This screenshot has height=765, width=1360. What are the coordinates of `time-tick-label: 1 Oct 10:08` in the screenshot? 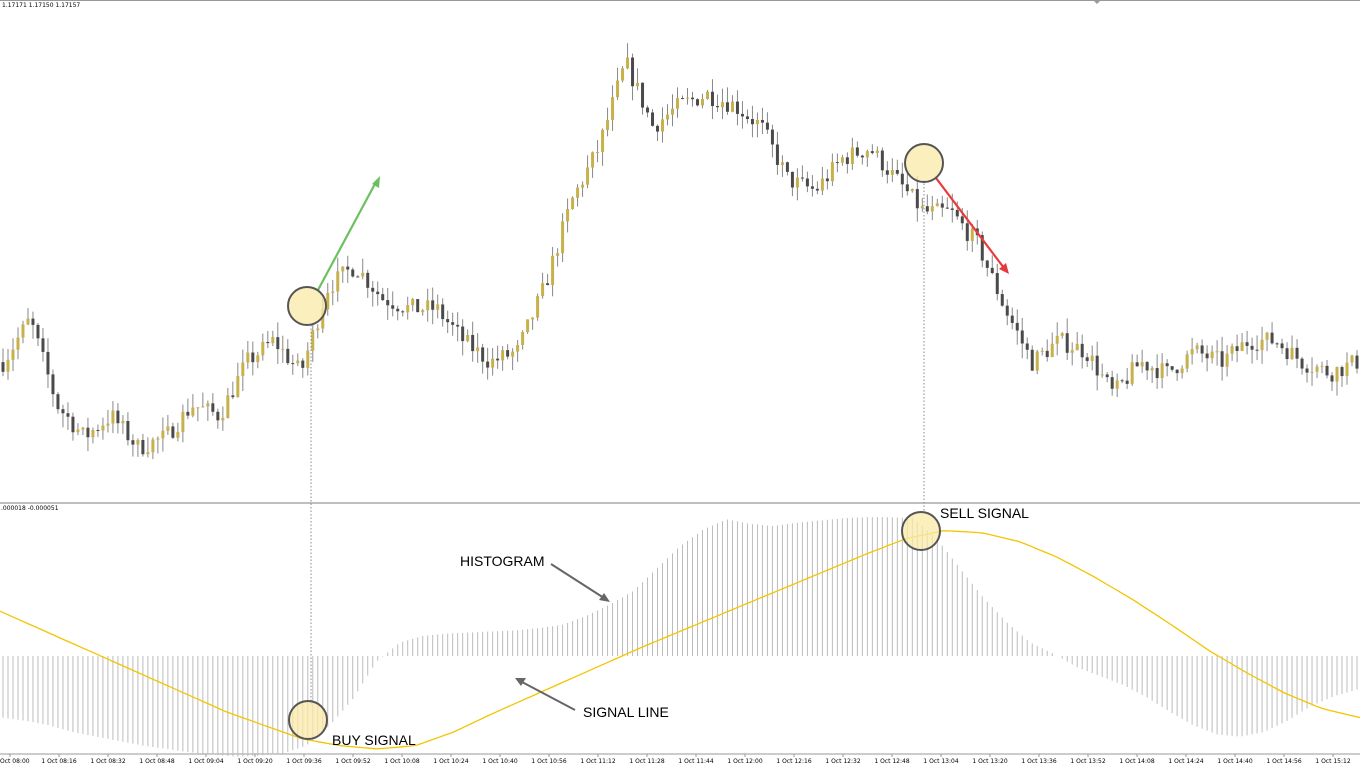 It's located at (401, 761).